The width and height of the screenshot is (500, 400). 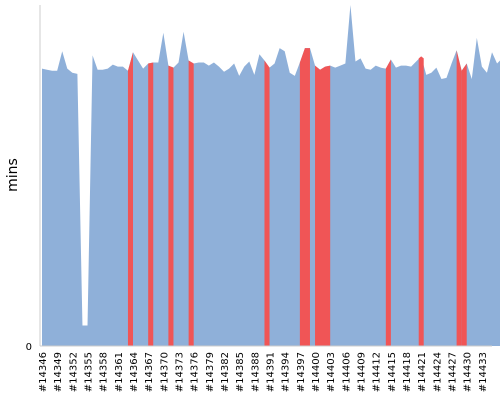 I want to click on x-tick-label: #14415, so click(x=392, y=372).